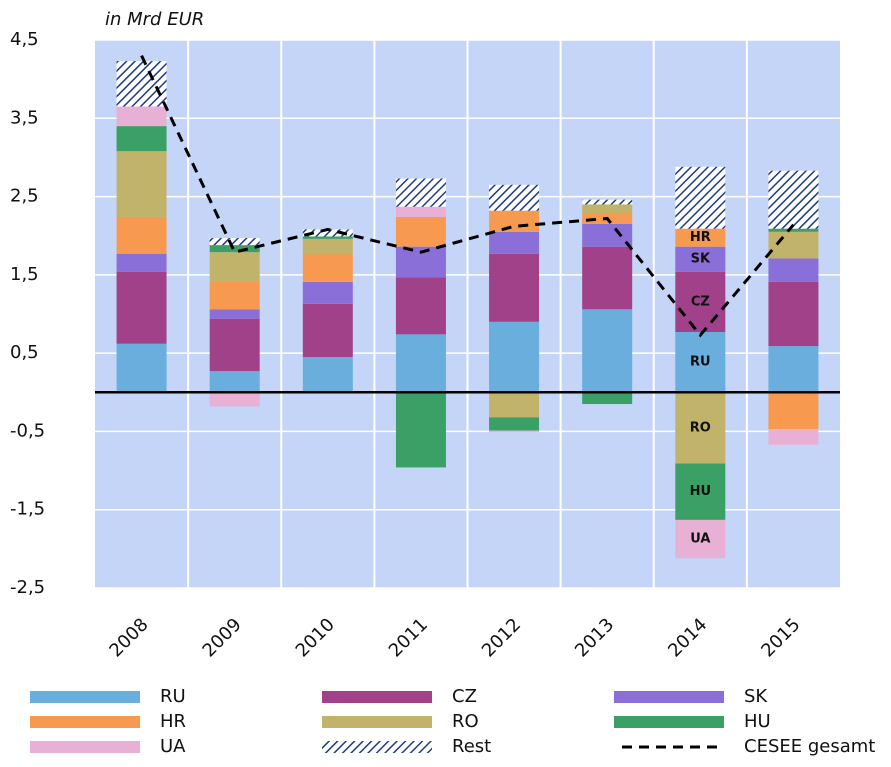  Describe the element at coordinates (408, 637) in the screenshot. I see `x-tick-label: 2011` at that location.